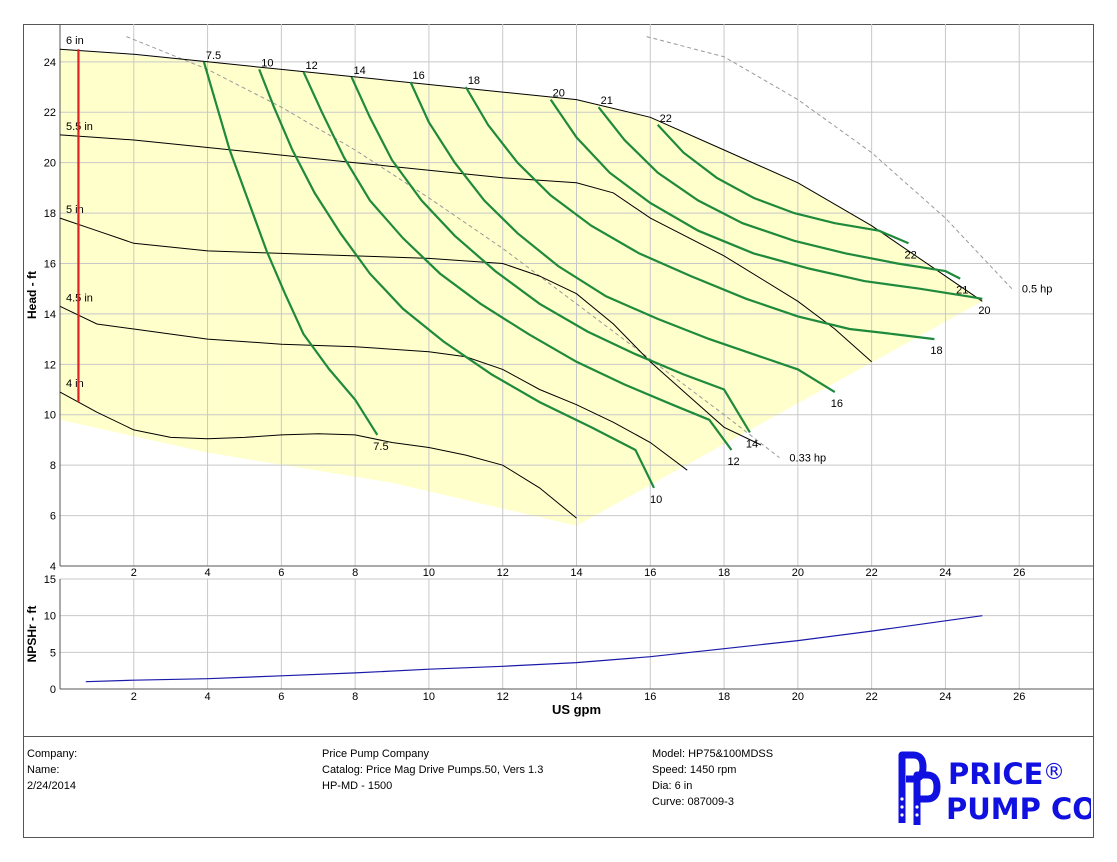  I want to click on npsh-x-tick: 2, so click(134, 697).